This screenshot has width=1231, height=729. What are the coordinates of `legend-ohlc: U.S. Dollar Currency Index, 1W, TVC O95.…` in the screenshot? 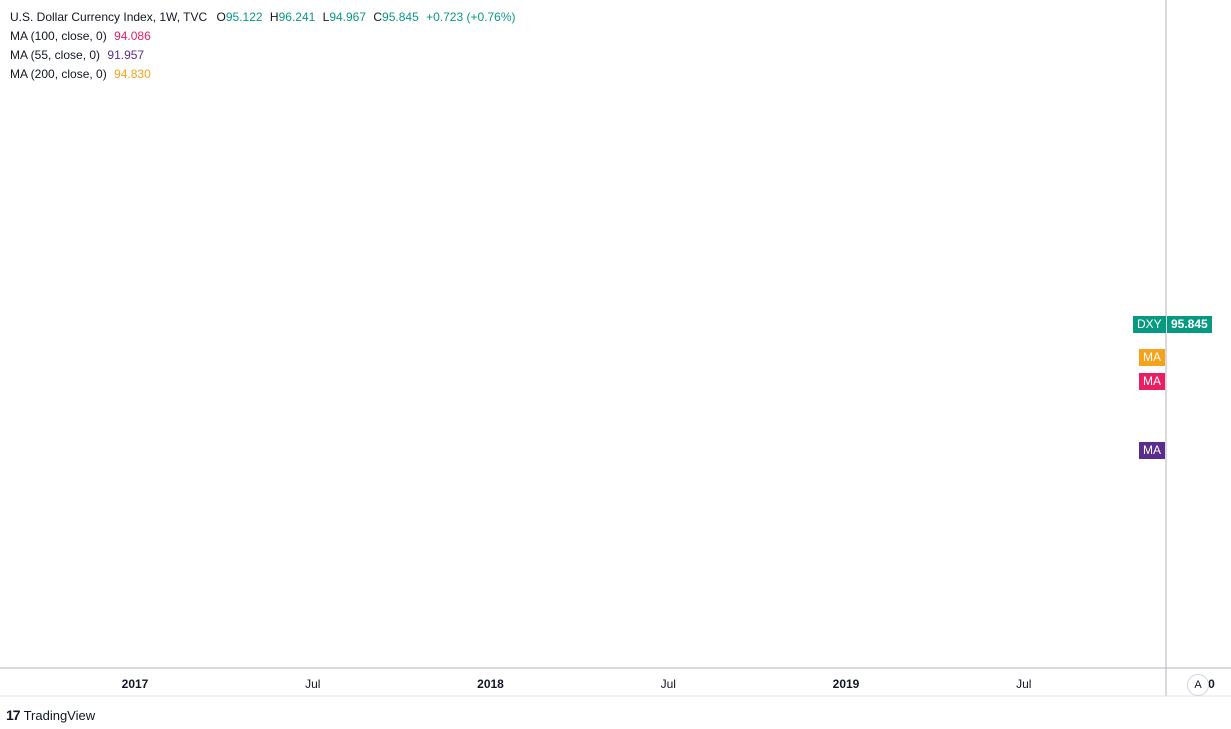 It's located at (263, 17).